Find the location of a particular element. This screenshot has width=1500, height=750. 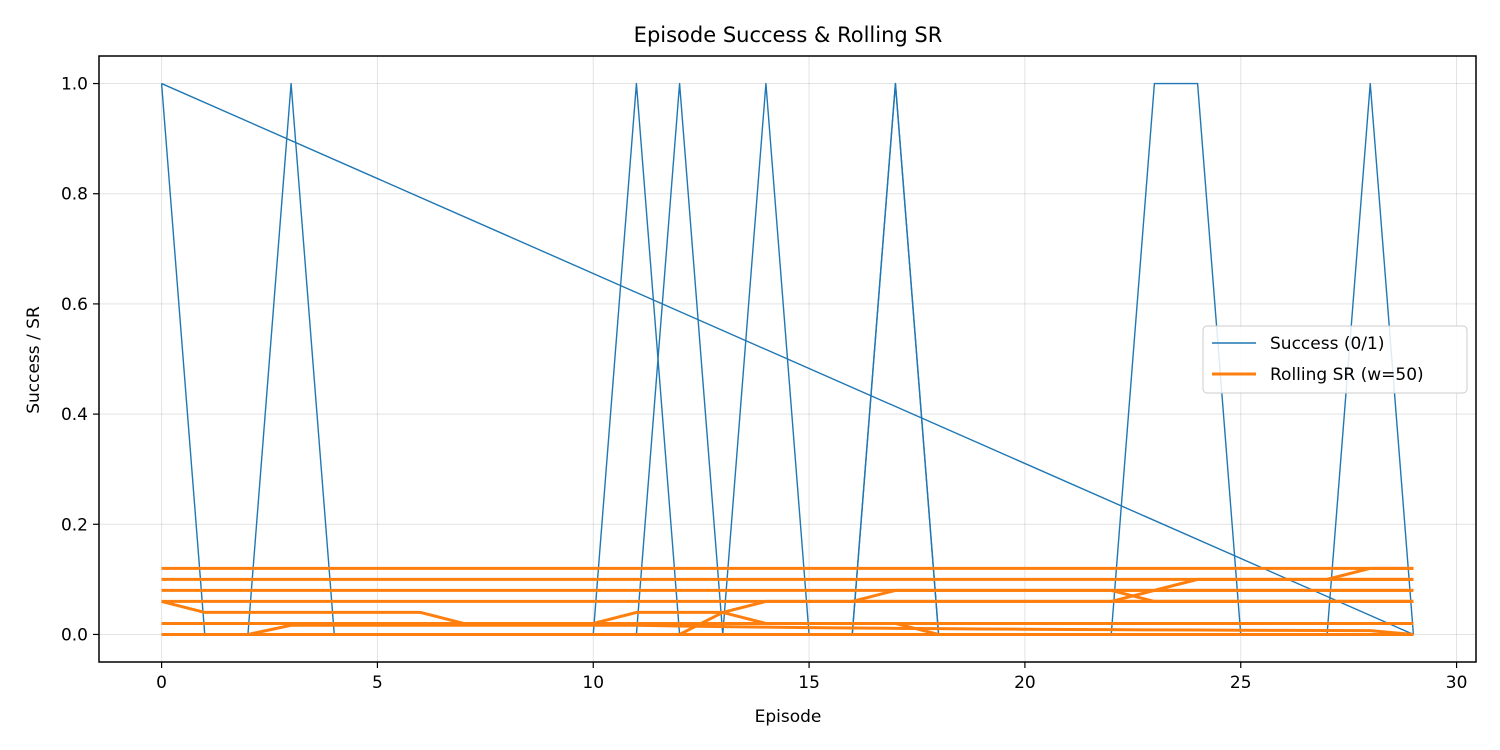

y-tick-label-2: 0.4 is located at coordinates (74, 415).